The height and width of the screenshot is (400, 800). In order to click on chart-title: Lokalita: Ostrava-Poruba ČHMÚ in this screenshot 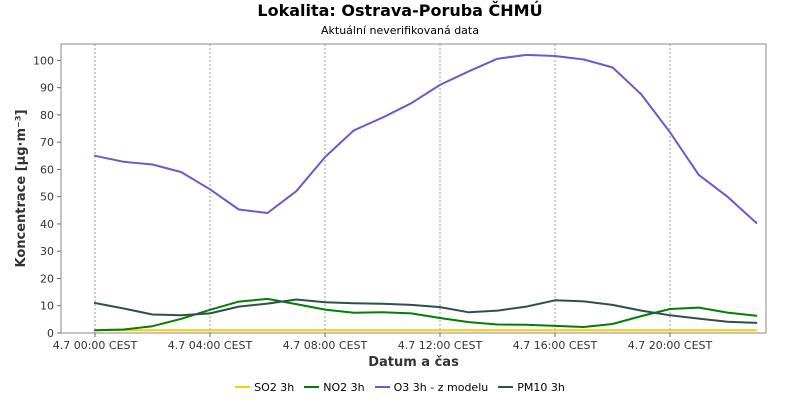, I will do `click(400, 10)`.